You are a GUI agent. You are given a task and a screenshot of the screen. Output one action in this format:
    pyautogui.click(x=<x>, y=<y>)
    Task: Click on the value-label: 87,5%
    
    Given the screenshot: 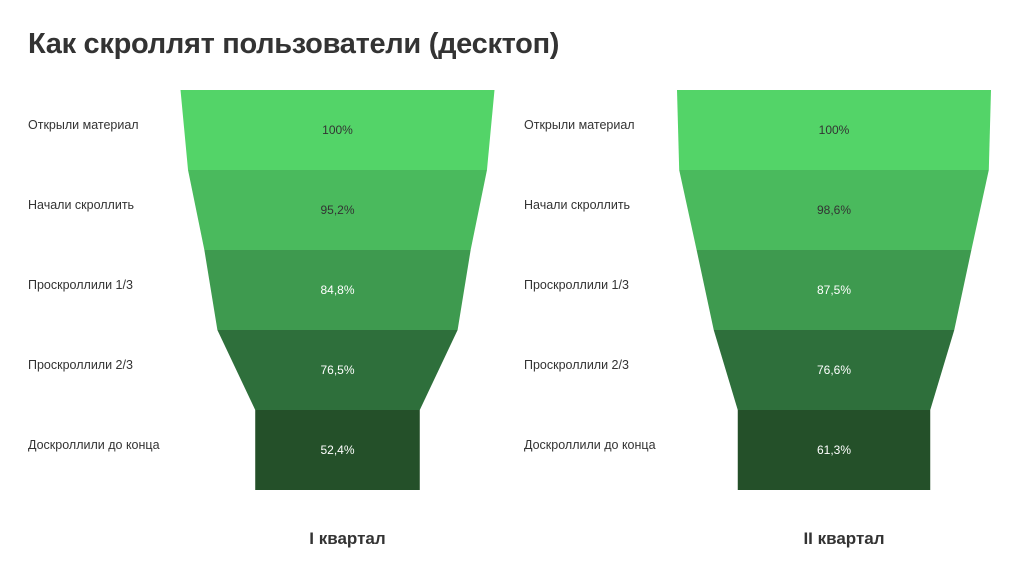 What is the action you would take?
    pyautogui.click(x=834, y=290)
    